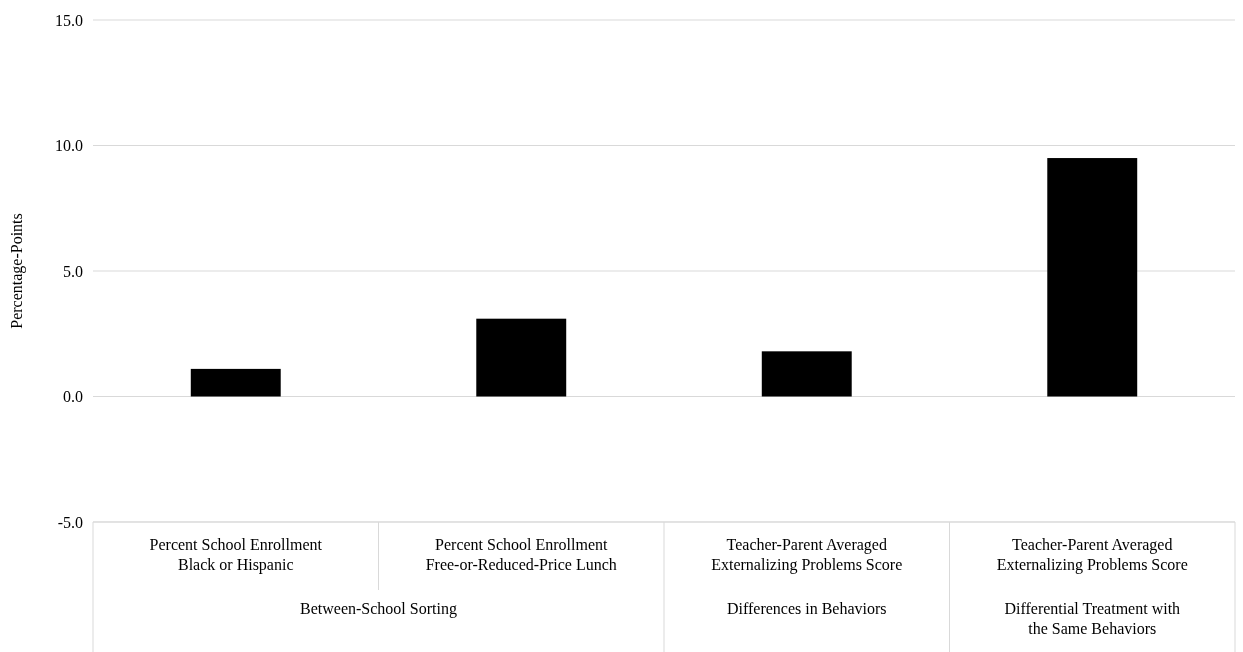 This screenshot has height=652, width=1243. What do you see at coordinates (521, 554) in the screenshot?
I see `x-tick-label: Percent School Enrollment Free-or-Reduced-Price Lunch` at bounding box center [521, 554].